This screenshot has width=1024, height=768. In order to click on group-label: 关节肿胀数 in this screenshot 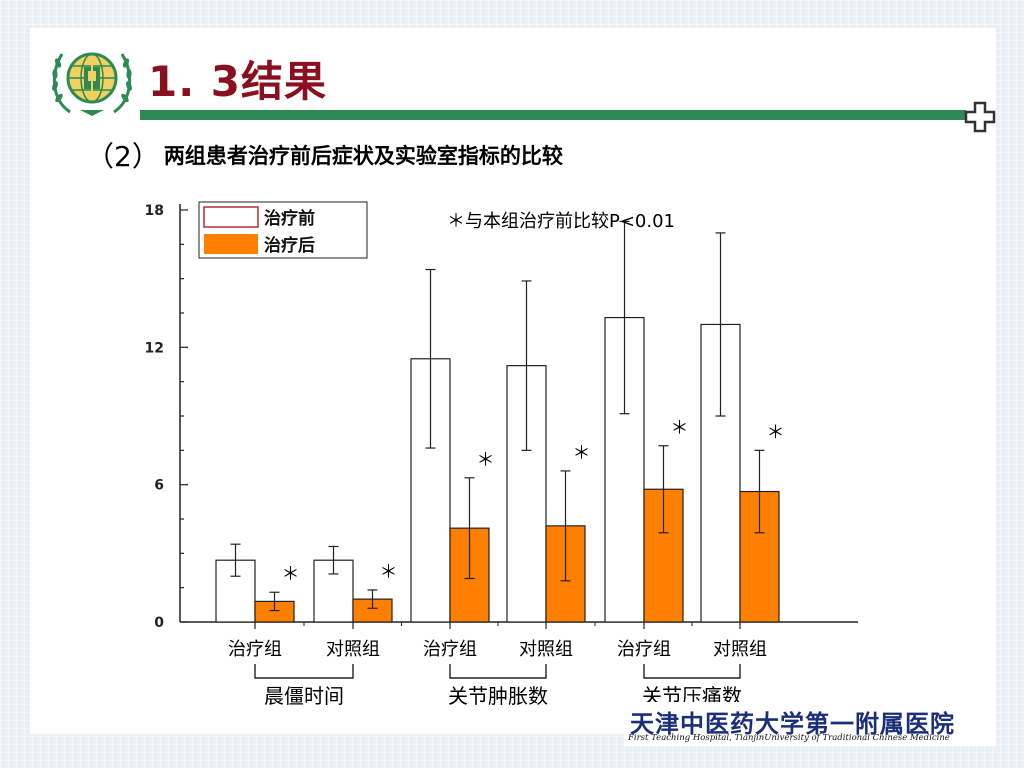, I will do `click(498, 696)`.